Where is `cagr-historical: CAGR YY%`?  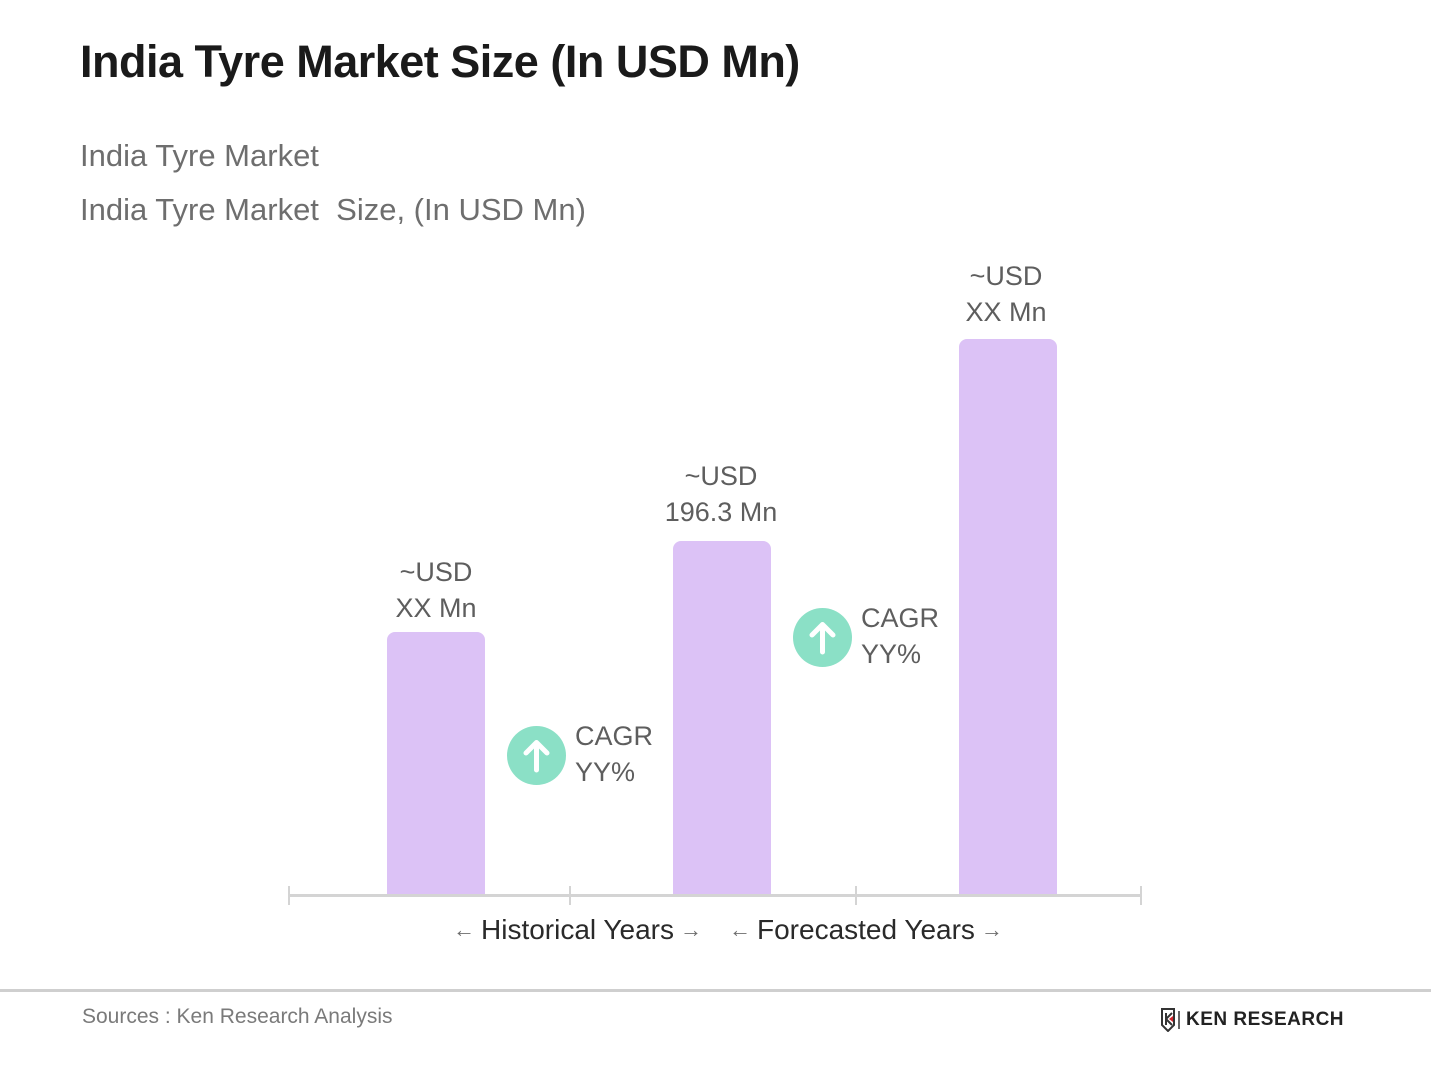 cagr-historical: CAGR YY% is located at coordinates (614, 754).